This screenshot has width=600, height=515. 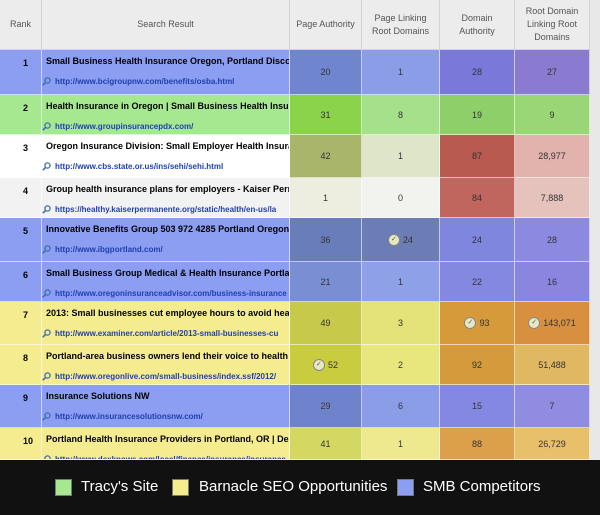 What do you see at coordinates (21, 72) in the screenshot?
I see `rank: 1` at bounding box center [21, 72].